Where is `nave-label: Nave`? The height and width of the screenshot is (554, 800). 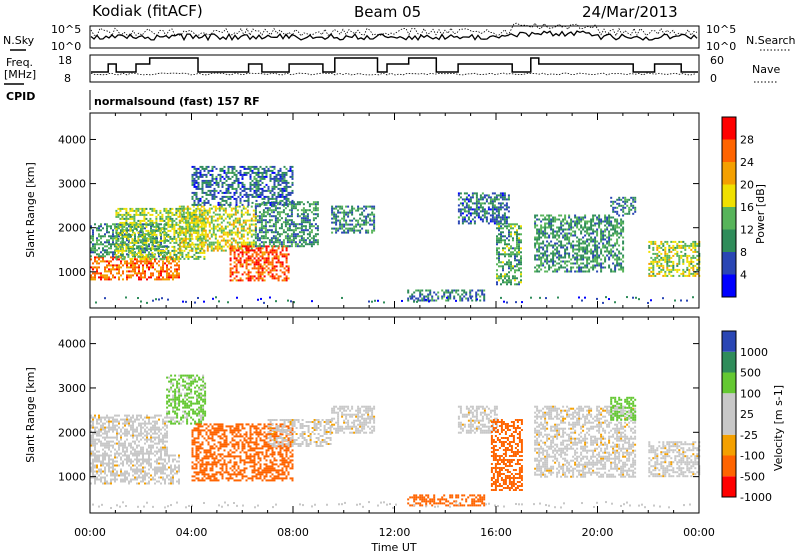 nave-label: Nave is located at coordinates (766, 69).